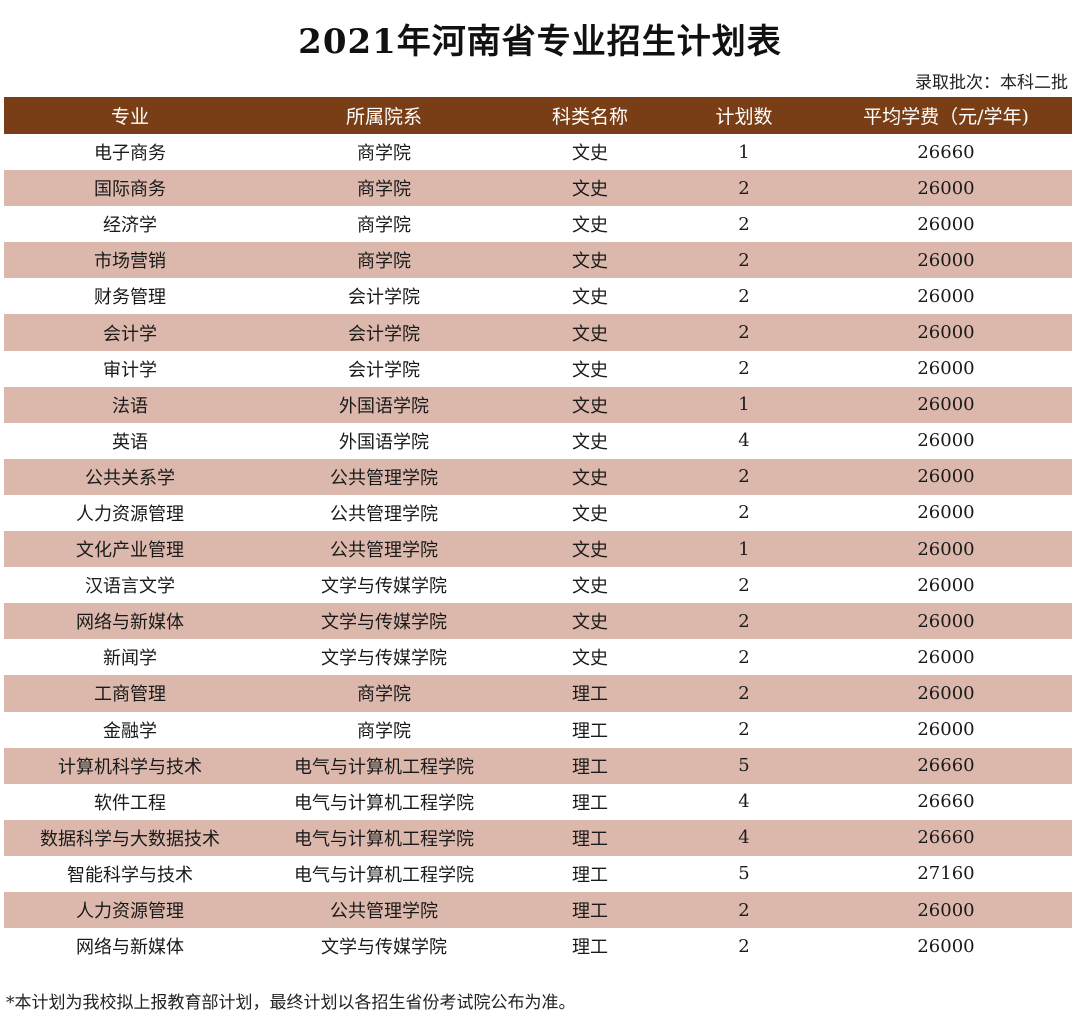  What do you see at coordinates (130, 623) in the screenshot?
I see `cell-major: 网络与新媒体` at bounding box center [130, 623].